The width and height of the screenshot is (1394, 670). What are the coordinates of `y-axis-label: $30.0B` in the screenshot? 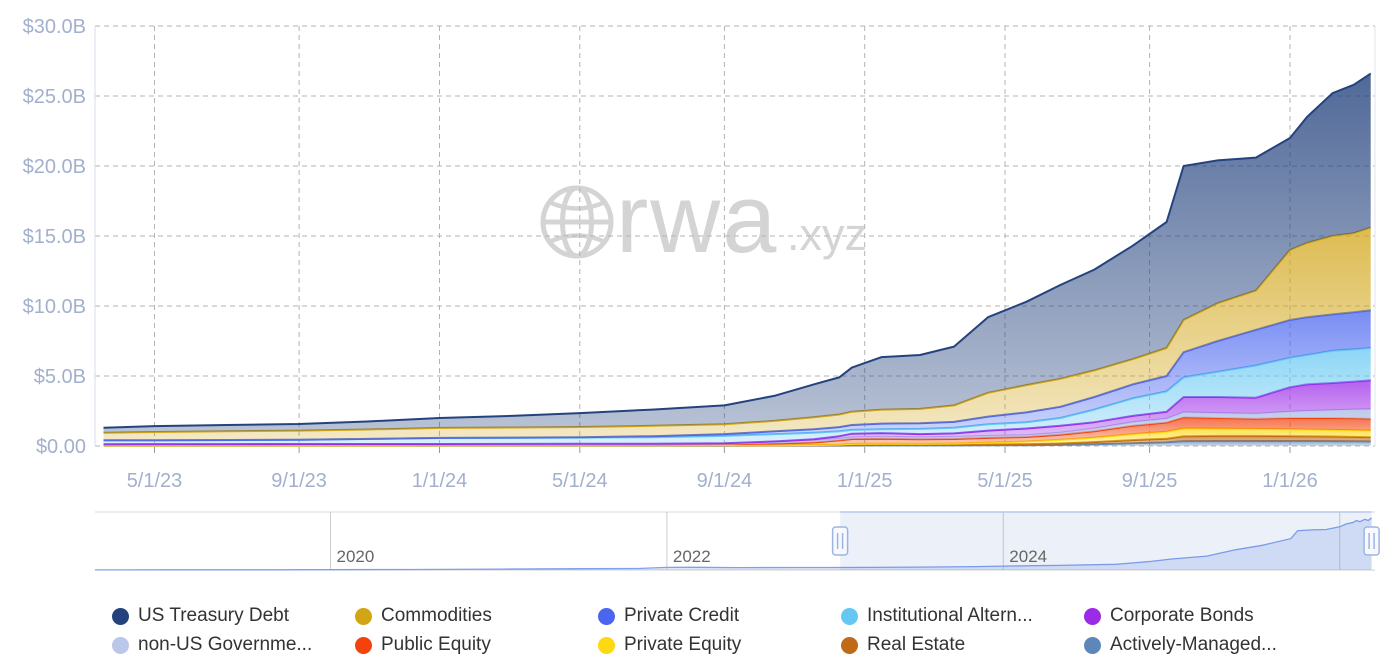 It's located at (54, 27).